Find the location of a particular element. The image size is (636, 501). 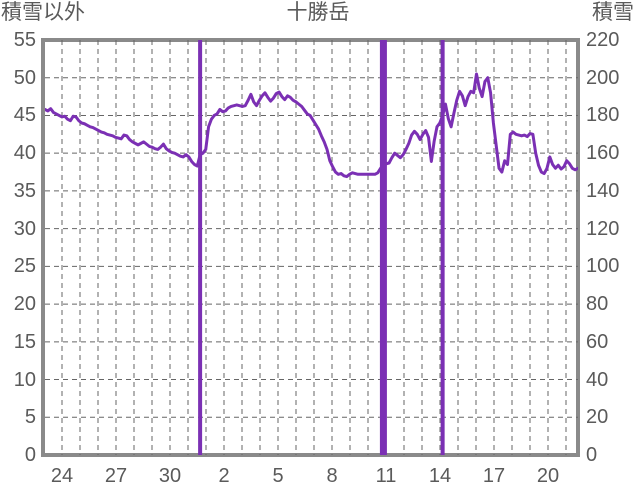

x-axis-tick-labels: 24 27 30 2 5 8 11 14 17 20 is located at coordinates (318, 481).